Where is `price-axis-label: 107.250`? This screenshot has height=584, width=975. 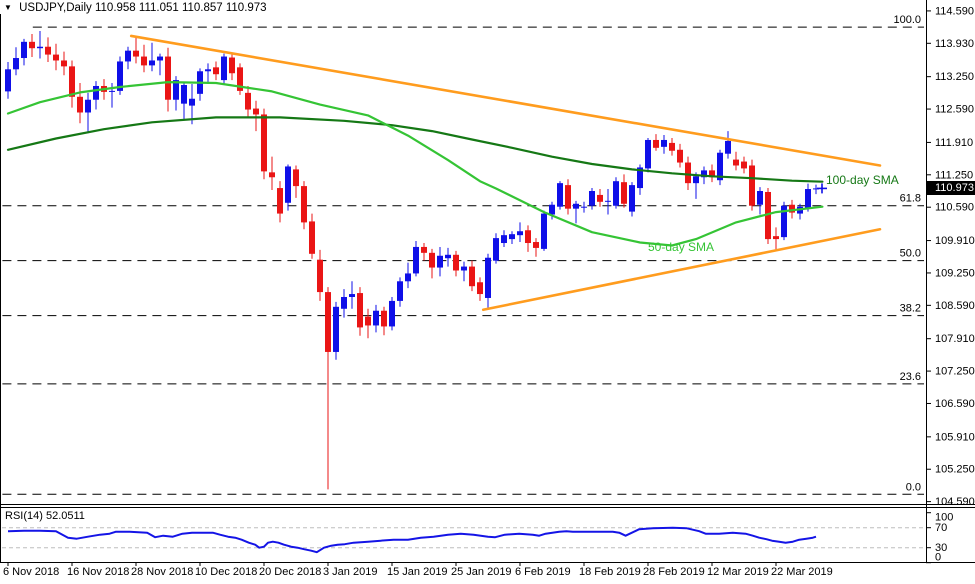 price-axis-label: 107.250 is located at coordinates (955, 372).